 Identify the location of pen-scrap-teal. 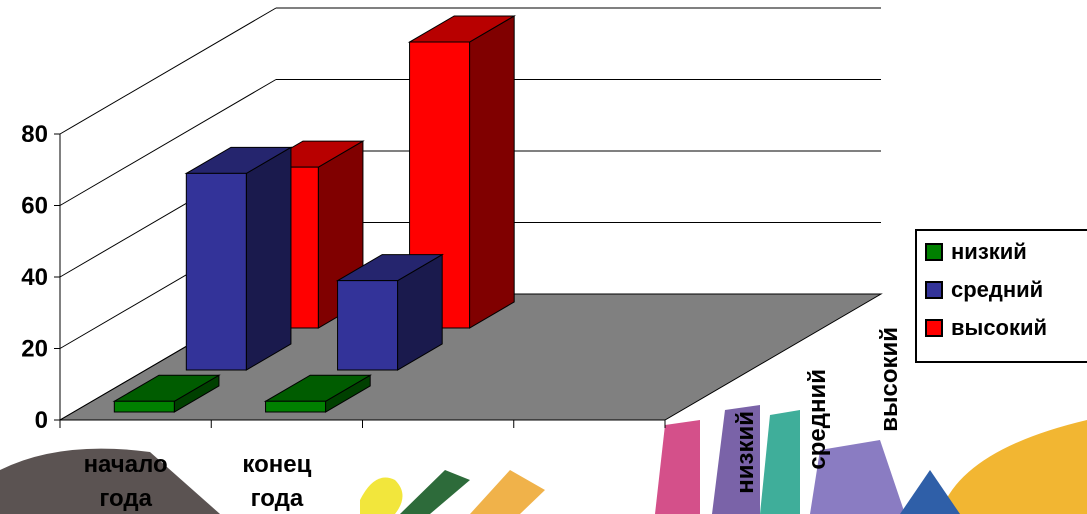
(780, 462).